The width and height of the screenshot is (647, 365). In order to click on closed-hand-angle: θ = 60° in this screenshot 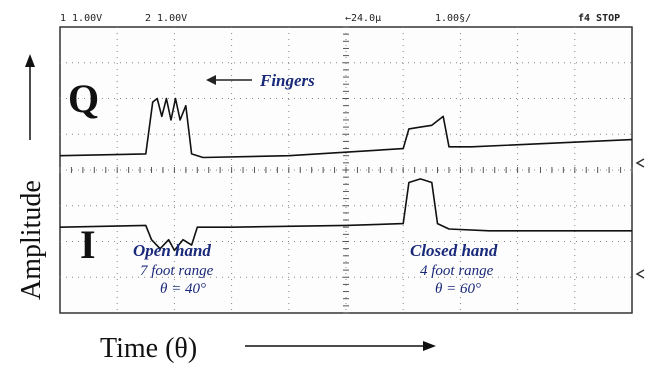, I will do `click(458, 289)`.